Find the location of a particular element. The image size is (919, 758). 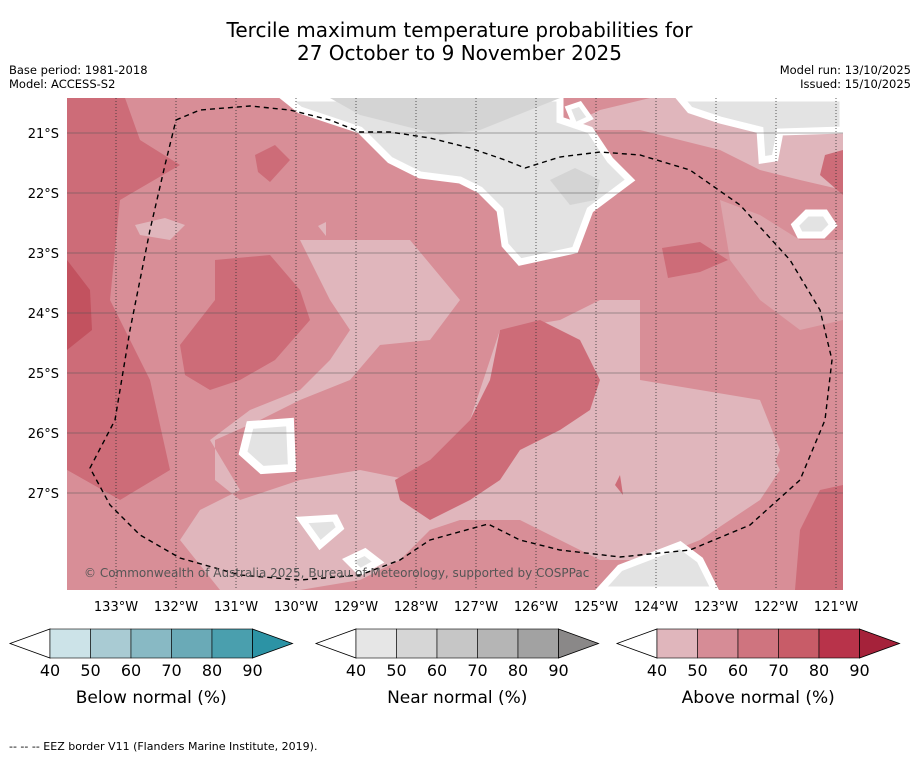

lon-label: 131°W is located at coordinates (236, 607).